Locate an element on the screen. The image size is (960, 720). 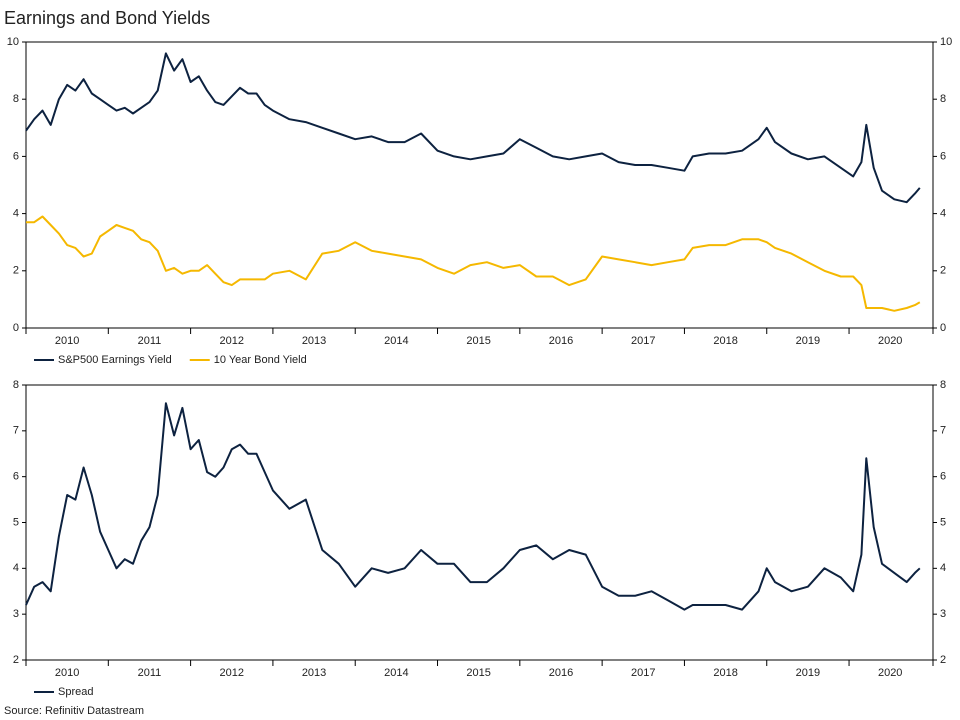
y2-tick-label: 3 is located at coordinates (943, 614).